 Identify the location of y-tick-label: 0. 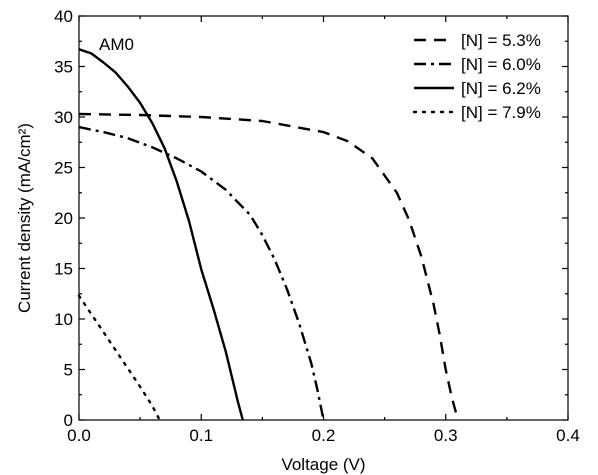
(68, 420).